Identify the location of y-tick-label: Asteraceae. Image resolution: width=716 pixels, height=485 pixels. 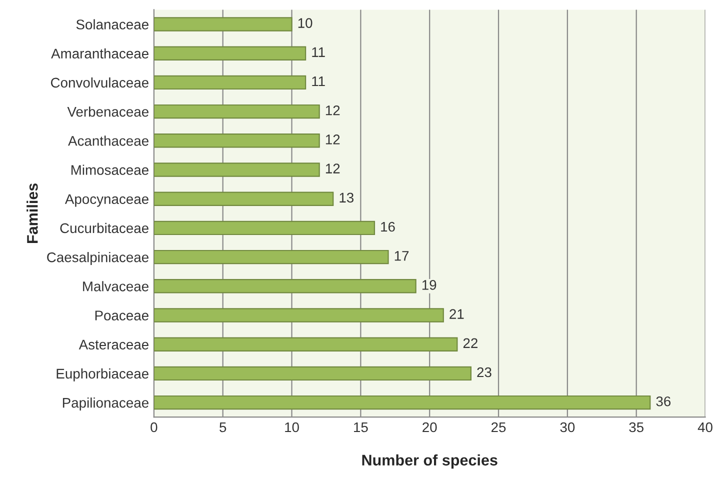
(113, 345).